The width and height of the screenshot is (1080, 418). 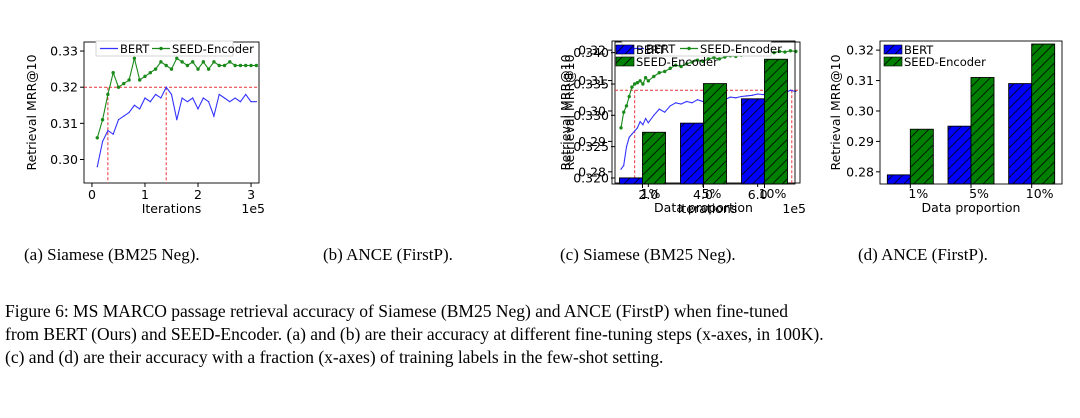 What do you see at coordinates (112, 254) in the screenshot?
I see `subcaption-a: (a) Siamese (BM25 Neg).` at bounding box center [112, 254].